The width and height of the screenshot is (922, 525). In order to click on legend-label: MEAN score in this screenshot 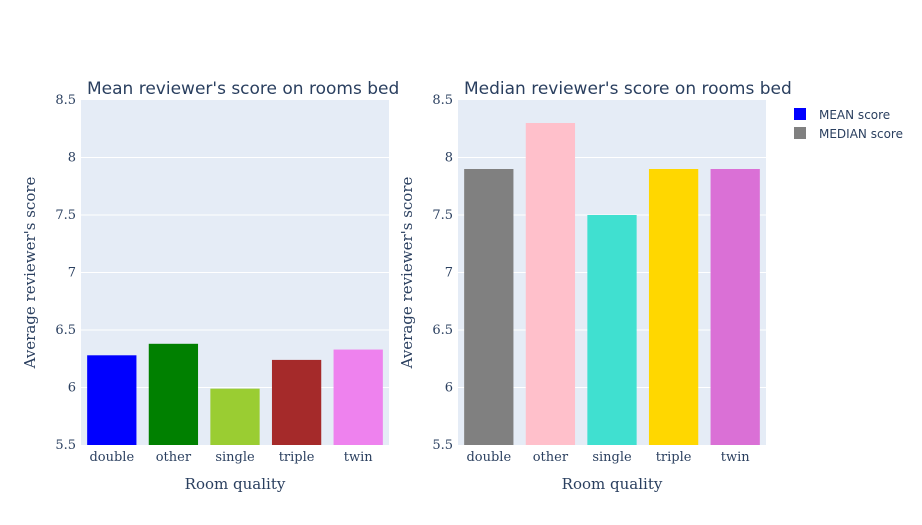, I will do `click(854, 115)`.